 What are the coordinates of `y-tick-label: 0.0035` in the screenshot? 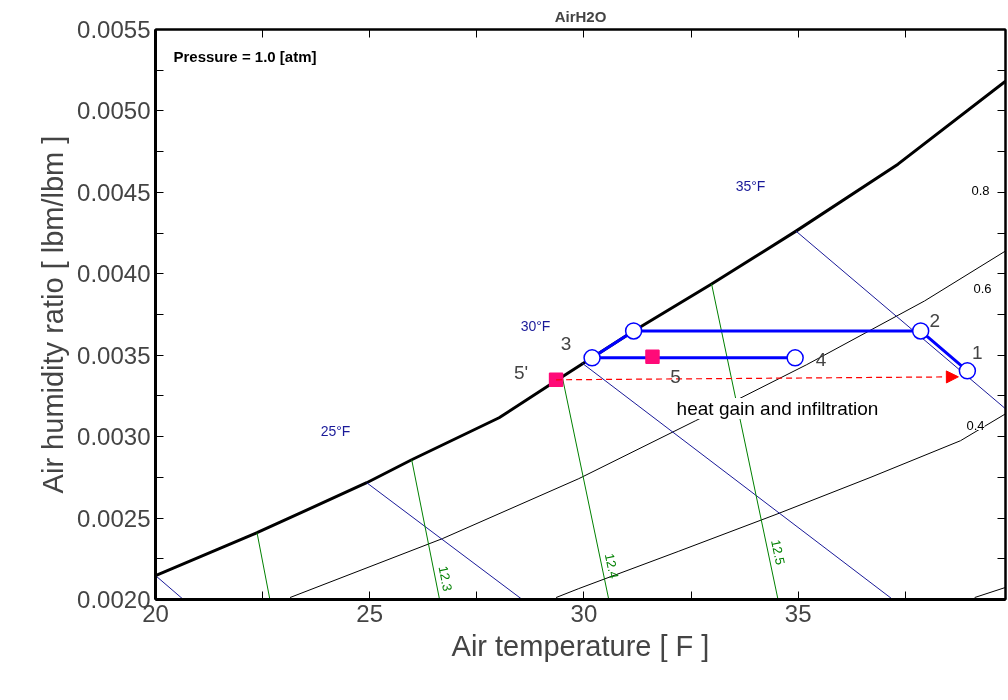 It's located at (114, 355).